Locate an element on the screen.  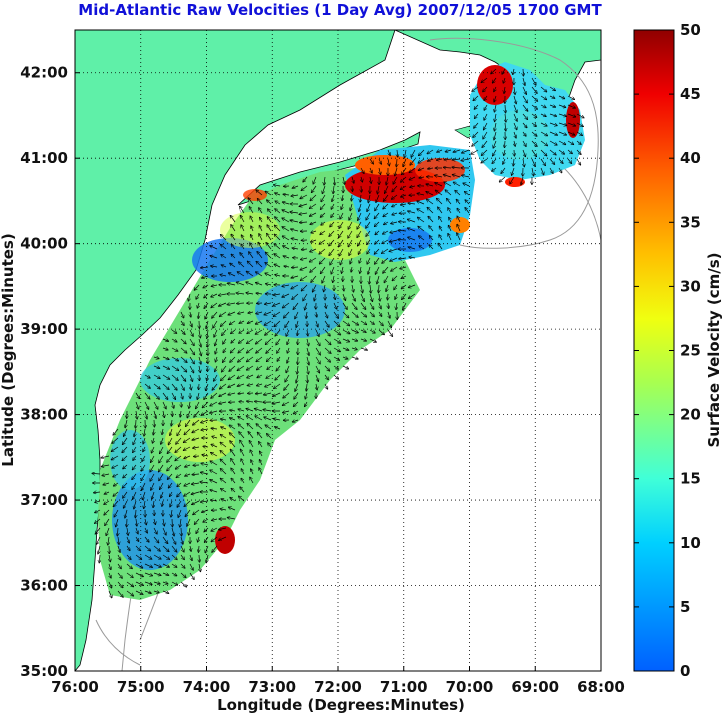
y-tick-label: 36:00 is located at coordinates (44, 586).